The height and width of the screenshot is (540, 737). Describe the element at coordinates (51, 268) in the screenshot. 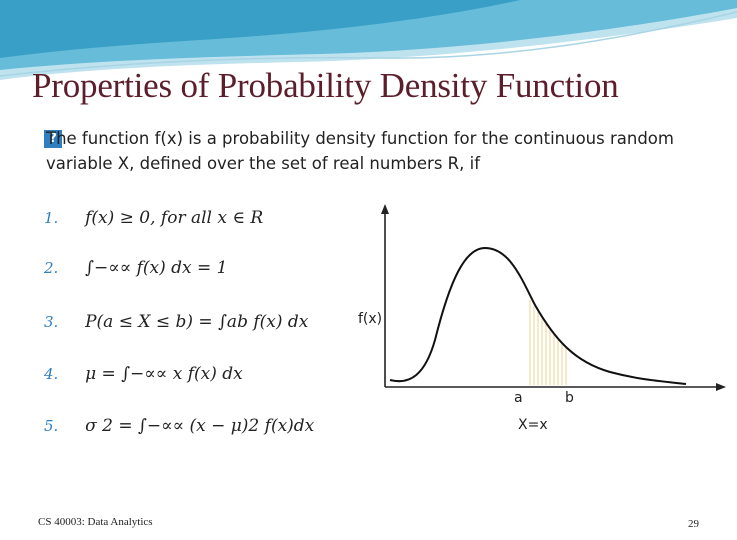

I see `property-number: 2.` at that location.